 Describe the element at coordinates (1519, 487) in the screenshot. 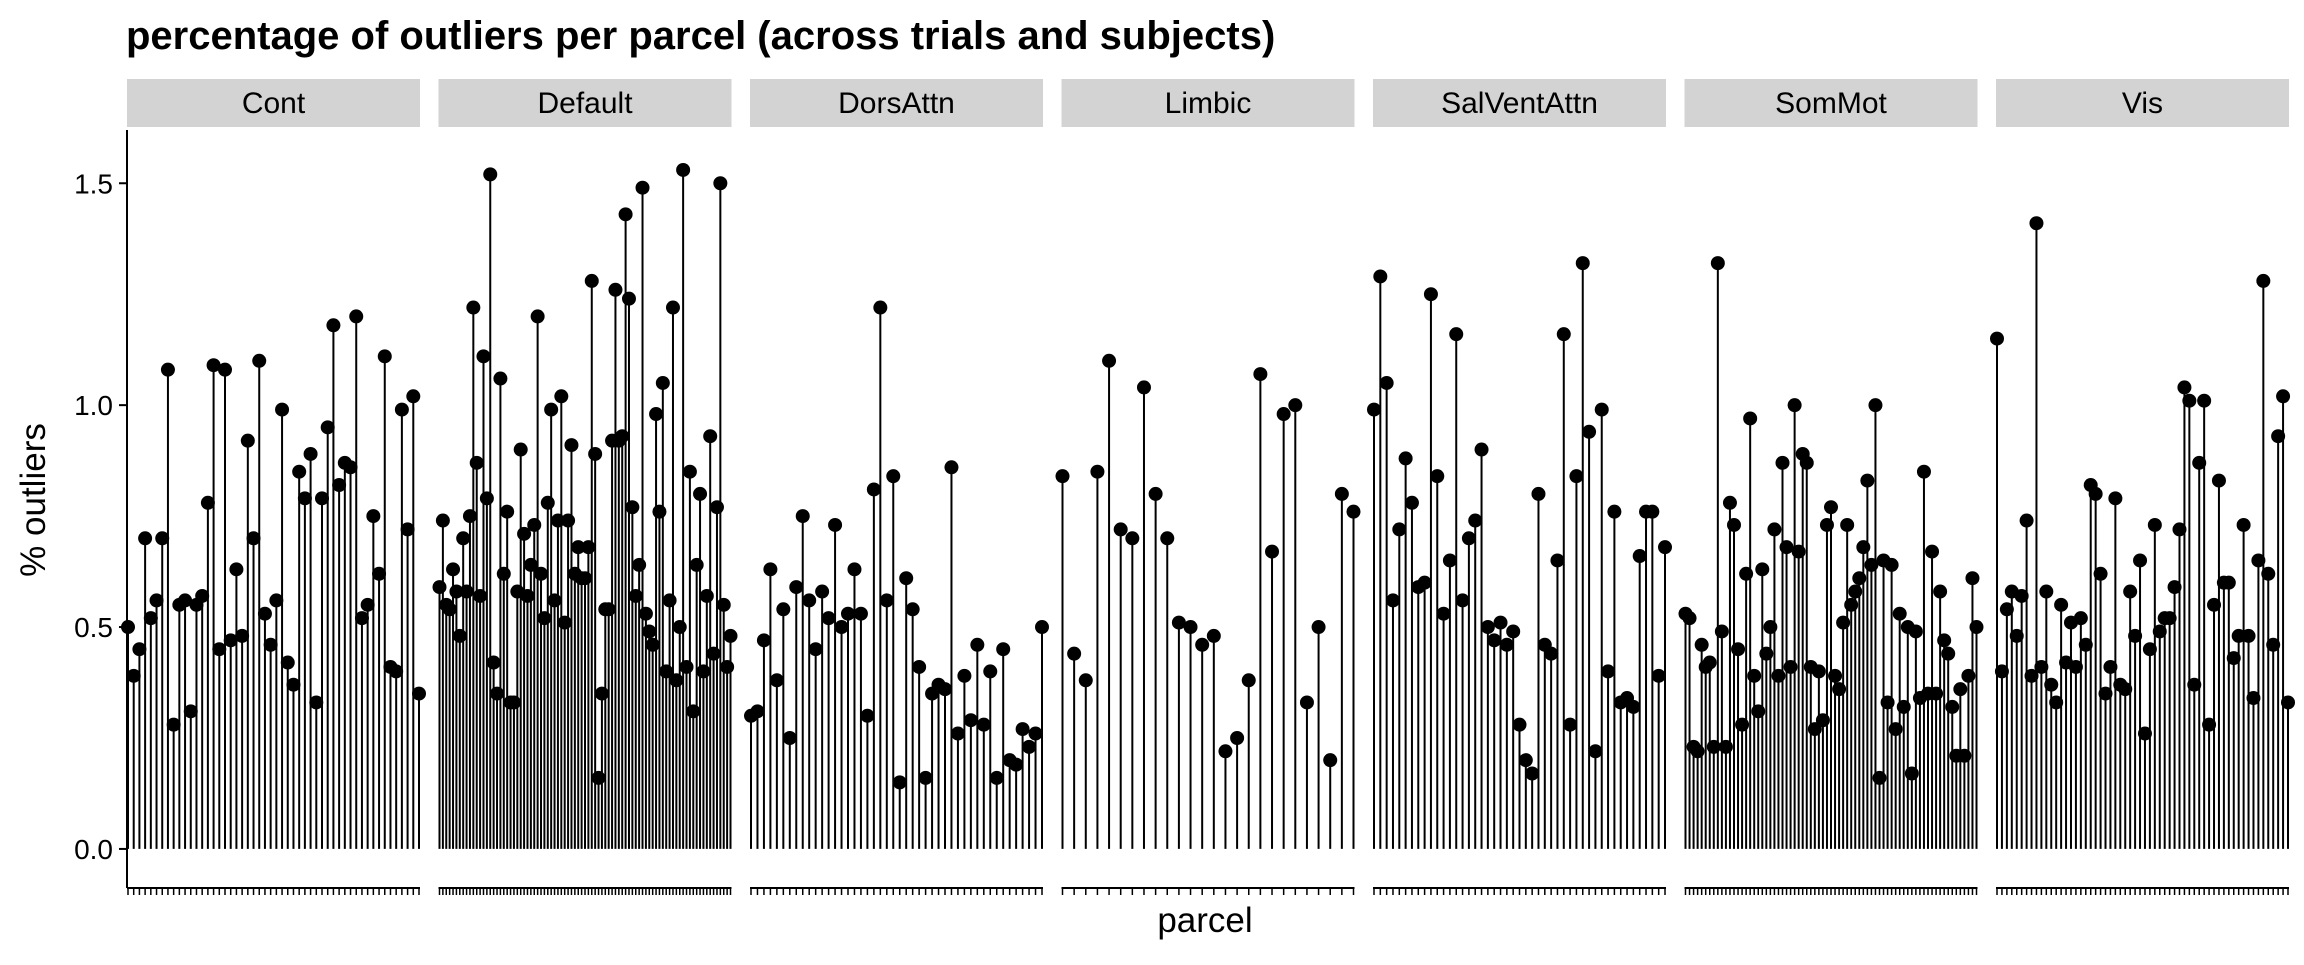

I see `facet-panel-salventattn: SalVentAttn` at that location.